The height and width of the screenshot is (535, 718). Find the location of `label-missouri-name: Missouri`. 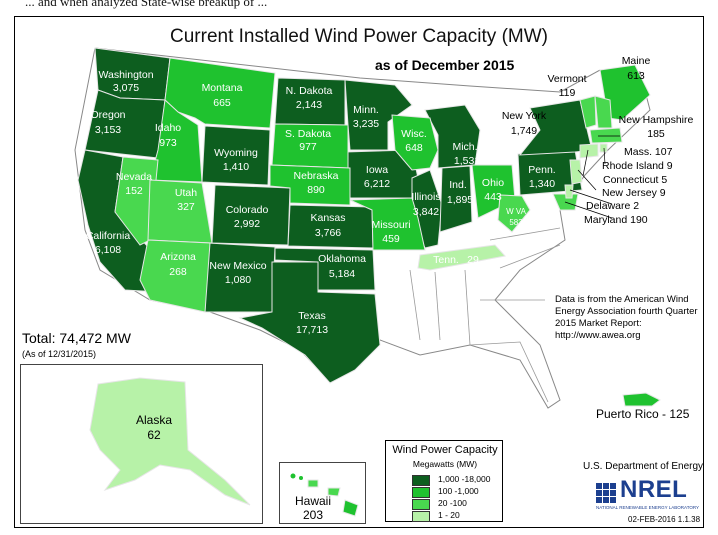

label-missouri-name: Missouri is located at coordinates (390, 225).